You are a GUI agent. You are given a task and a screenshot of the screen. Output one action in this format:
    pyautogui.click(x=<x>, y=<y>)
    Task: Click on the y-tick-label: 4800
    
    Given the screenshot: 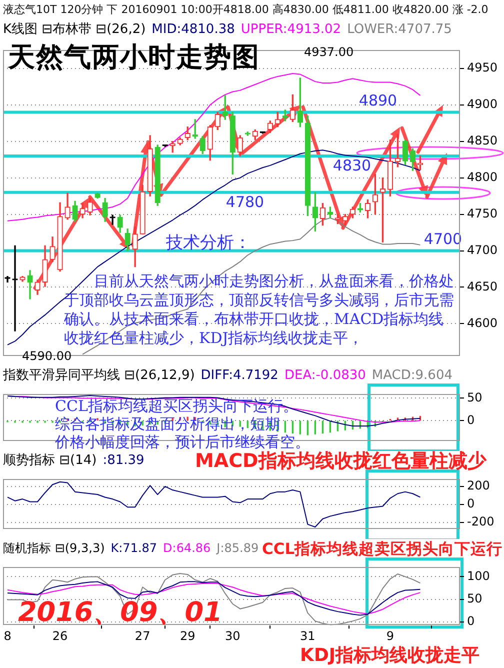 What is the action you would take?
    pyautogui.click(x=482, y=177)
    